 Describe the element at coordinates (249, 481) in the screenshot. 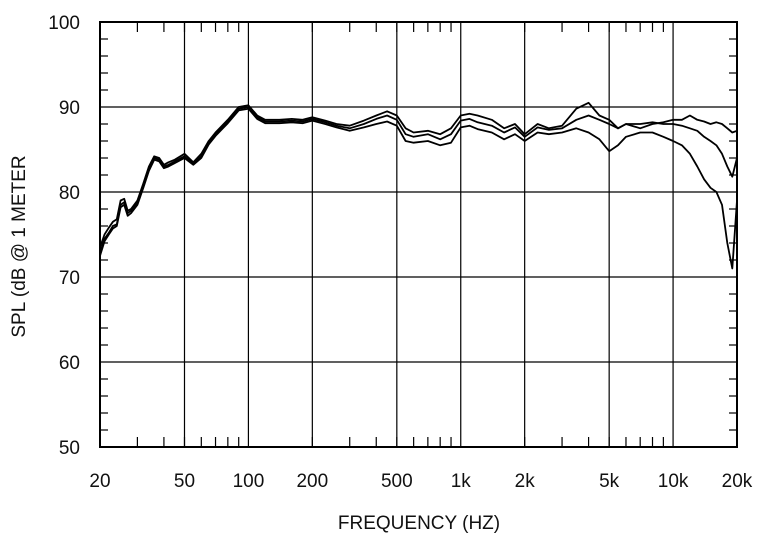

I see `x-tick-label: 100` at that location.